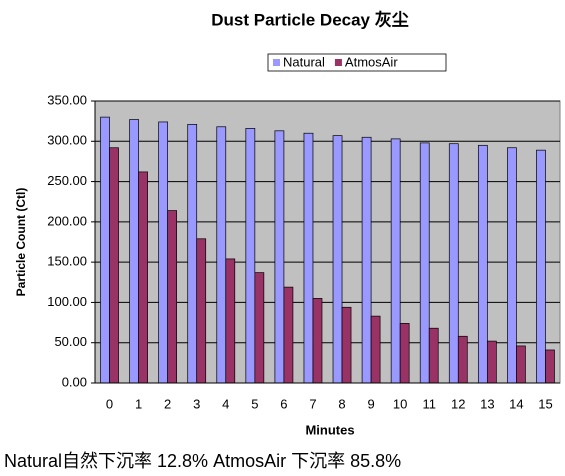 The height and width of the screenshot is (476, 565). Describe the element at coordinates (67, 301) in the screenshot. I see `y-tick-label: 100.00` at that location.